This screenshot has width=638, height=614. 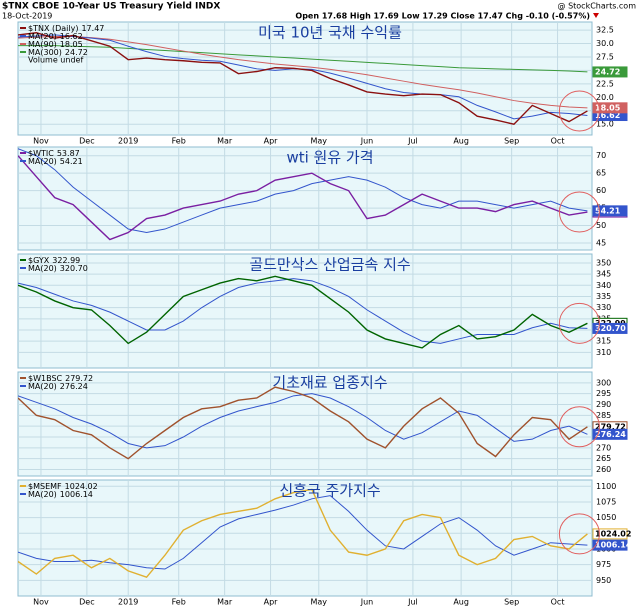 I want to click on source: @ StockCharts.com, so click(x=597, y=6).